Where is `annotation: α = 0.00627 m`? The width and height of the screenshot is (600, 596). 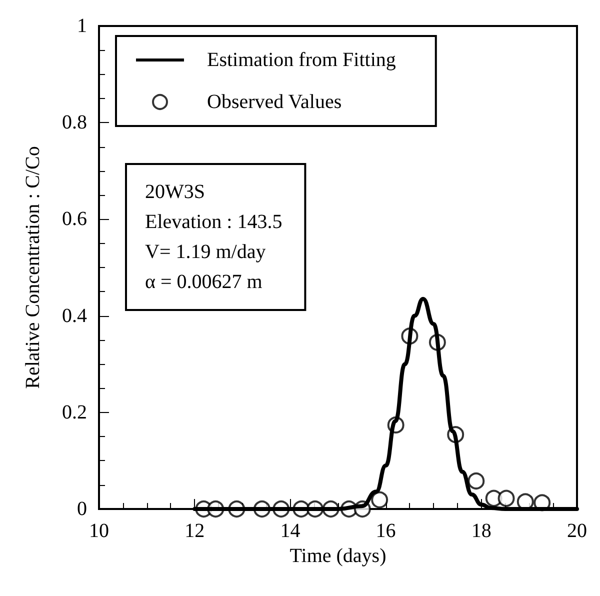 annotation: α = 0.00627 m is located at coordinates (204, 282).